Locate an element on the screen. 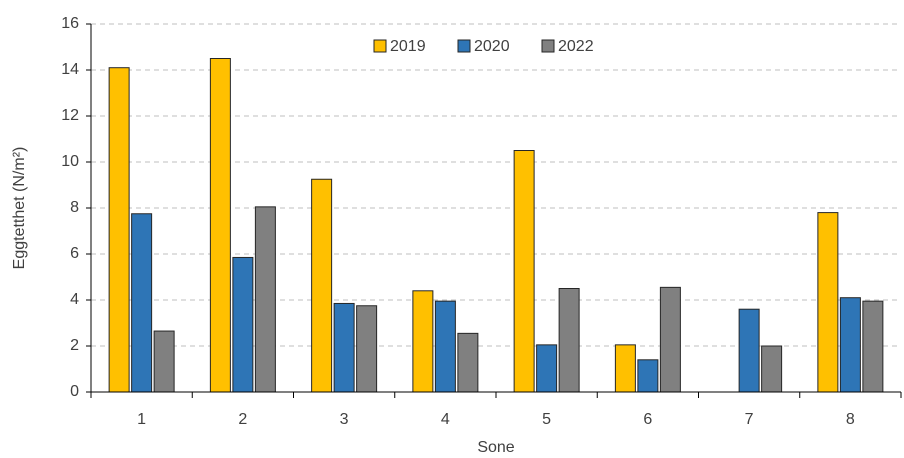 The height and width of the screenshot is (458, 904). y-tick-label: 10 is located at coordinates (70, 161).